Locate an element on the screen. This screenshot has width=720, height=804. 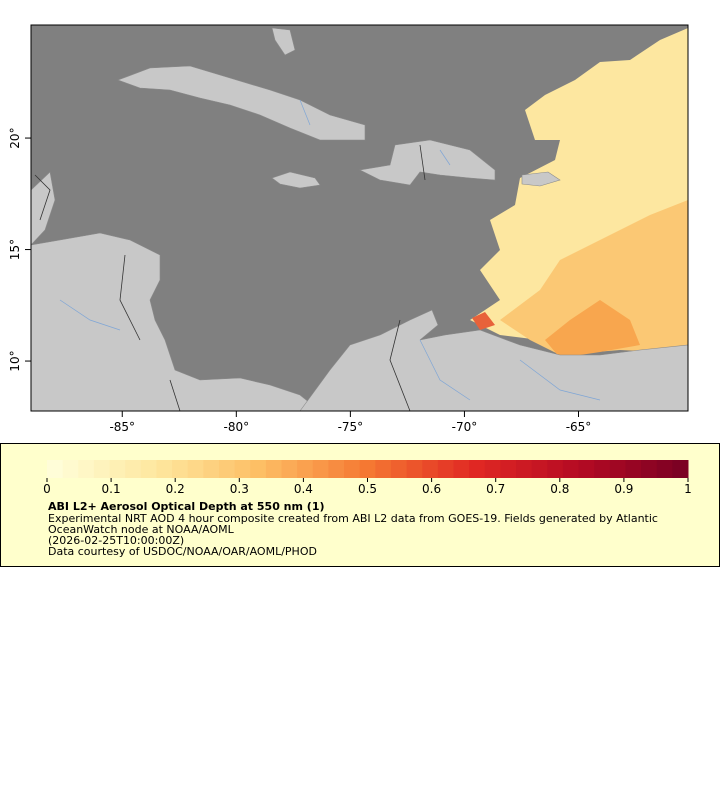
puerto-rico is located at coordinates (541, 179).